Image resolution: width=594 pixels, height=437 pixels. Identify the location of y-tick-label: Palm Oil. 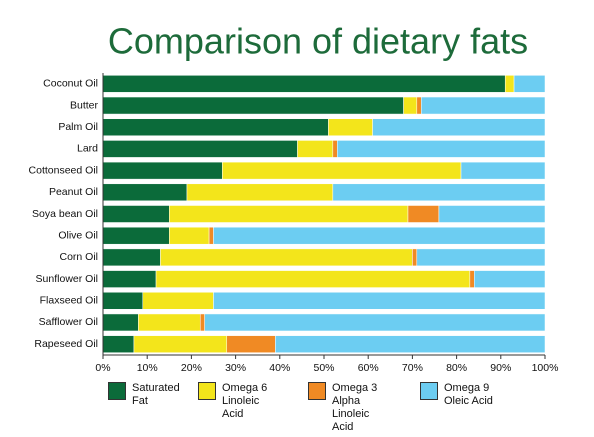
(78, 127).